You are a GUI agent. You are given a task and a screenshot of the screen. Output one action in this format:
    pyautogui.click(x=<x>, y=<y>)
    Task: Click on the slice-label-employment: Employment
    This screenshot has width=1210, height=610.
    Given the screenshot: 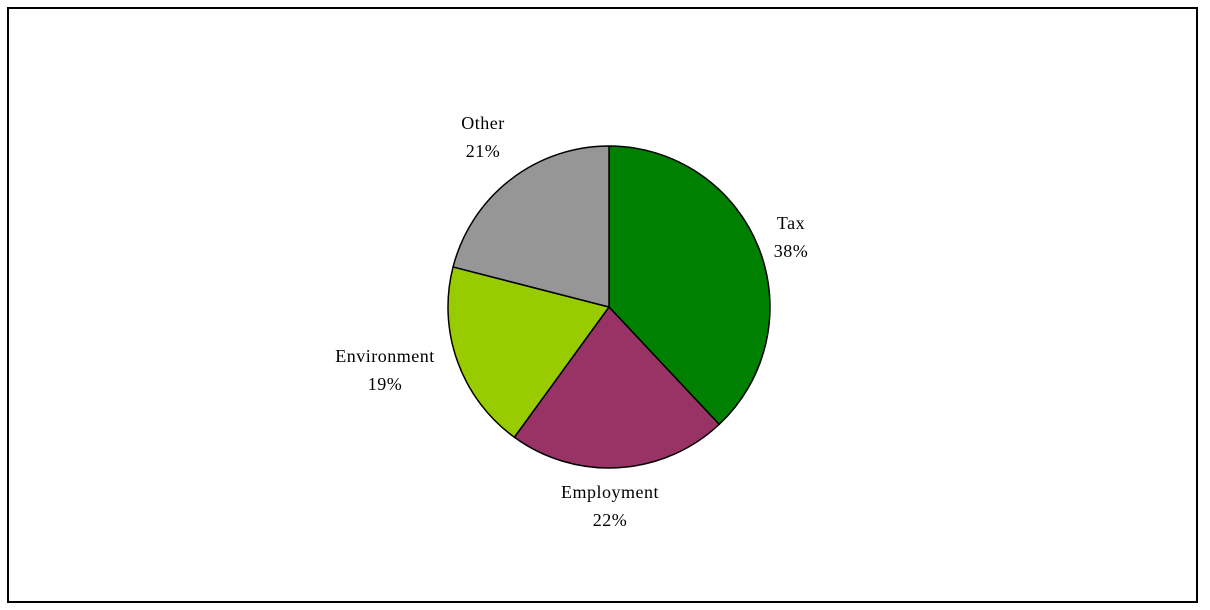 What is the action you would take?
    pyautogui.click(x=610, y=492)
    